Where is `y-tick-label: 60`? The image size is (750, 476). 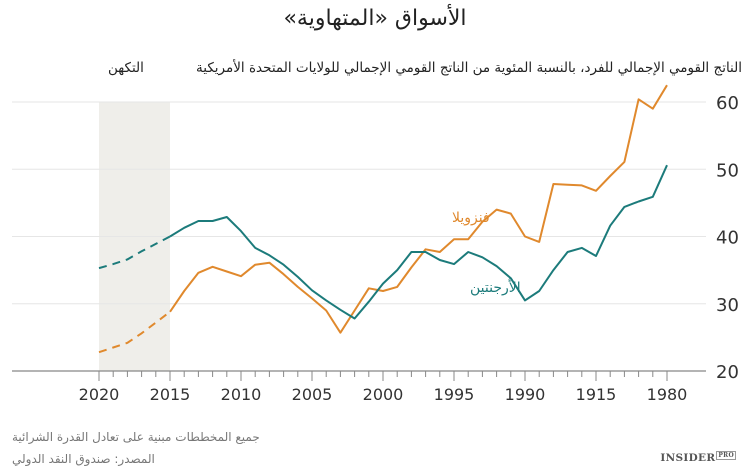 y-tick-label: 60 is located at coordinates (727, 103).